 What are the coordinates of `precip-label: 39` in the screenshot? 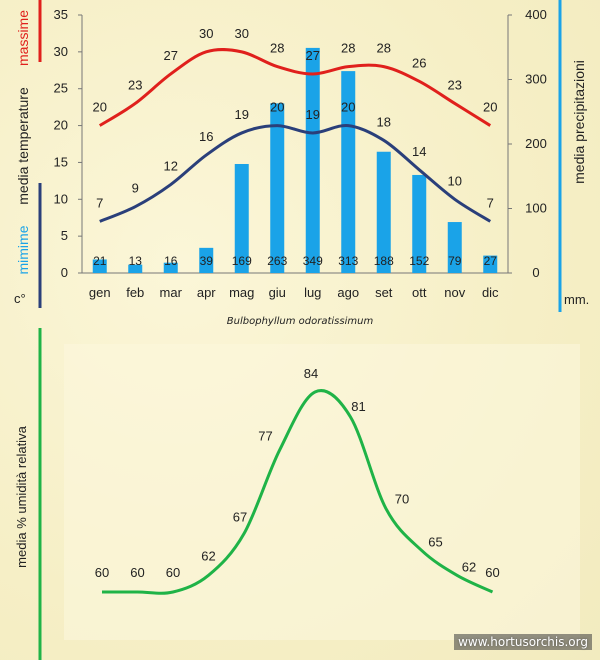 It's located at (207, 261).